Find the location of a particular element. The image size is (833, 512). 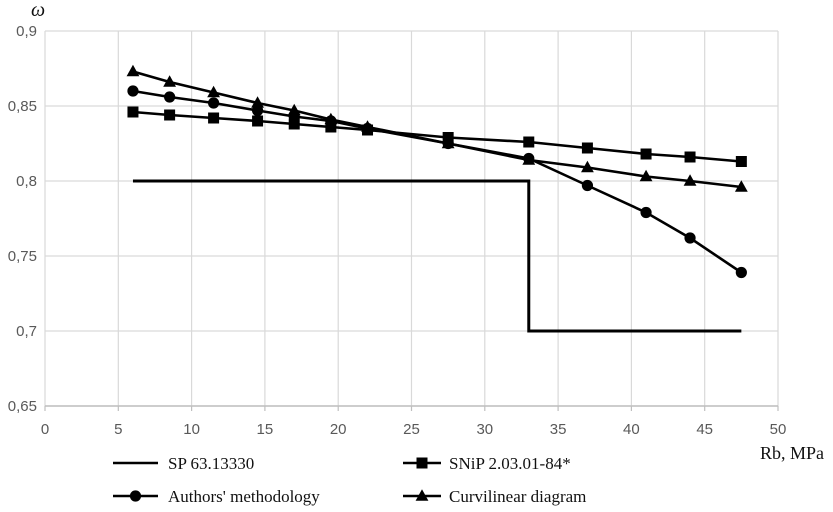

legend-item-authors-methodology: Authors' methodology is located at coordinates (216, 496).